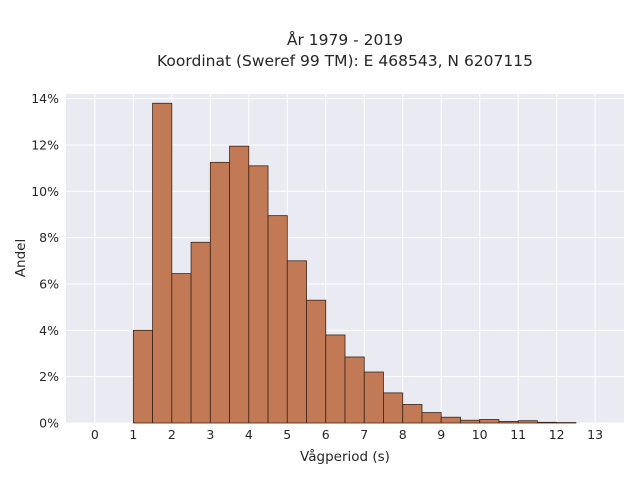 This screenshot has height=480, width=640. Describe the element at coordinates (45, 98) in the screenshot. I see `y-tick-label-7: 14%` at that location.